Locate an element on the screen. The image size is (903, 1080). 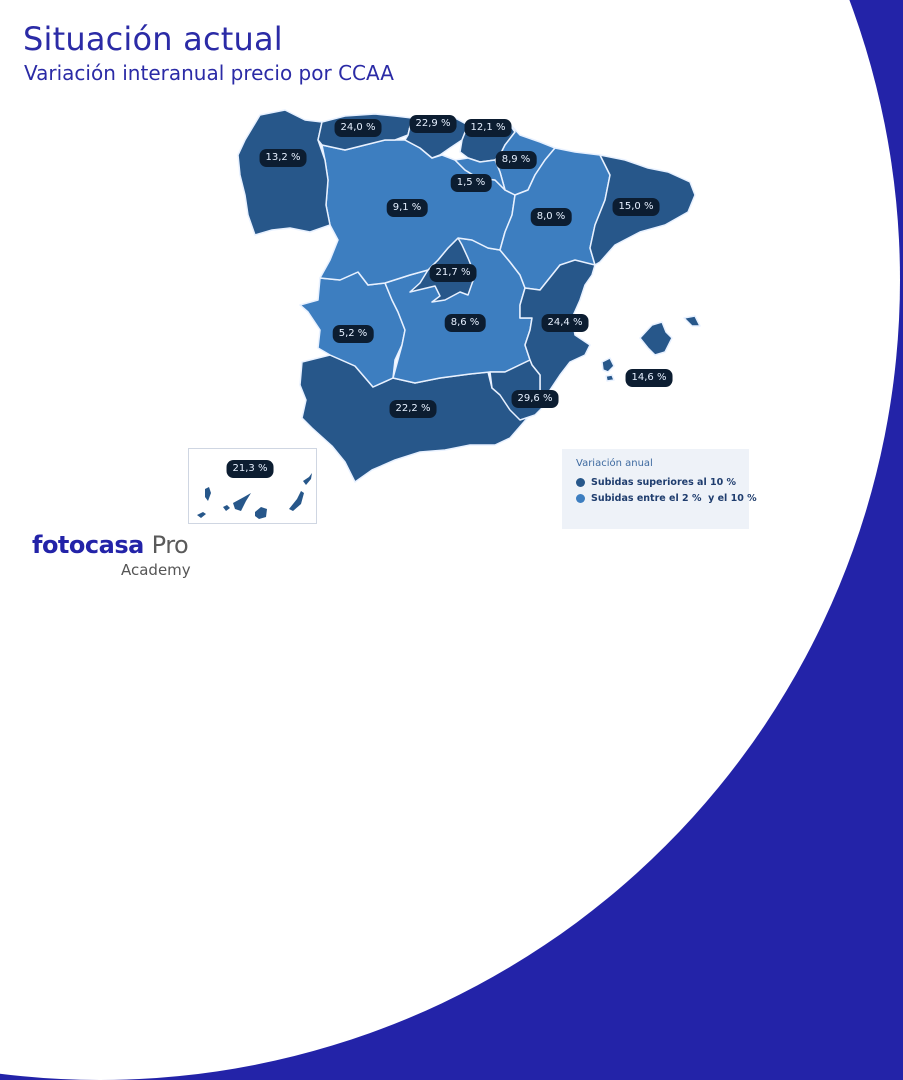
island-lanzarote is located at coordinates (307, 479).